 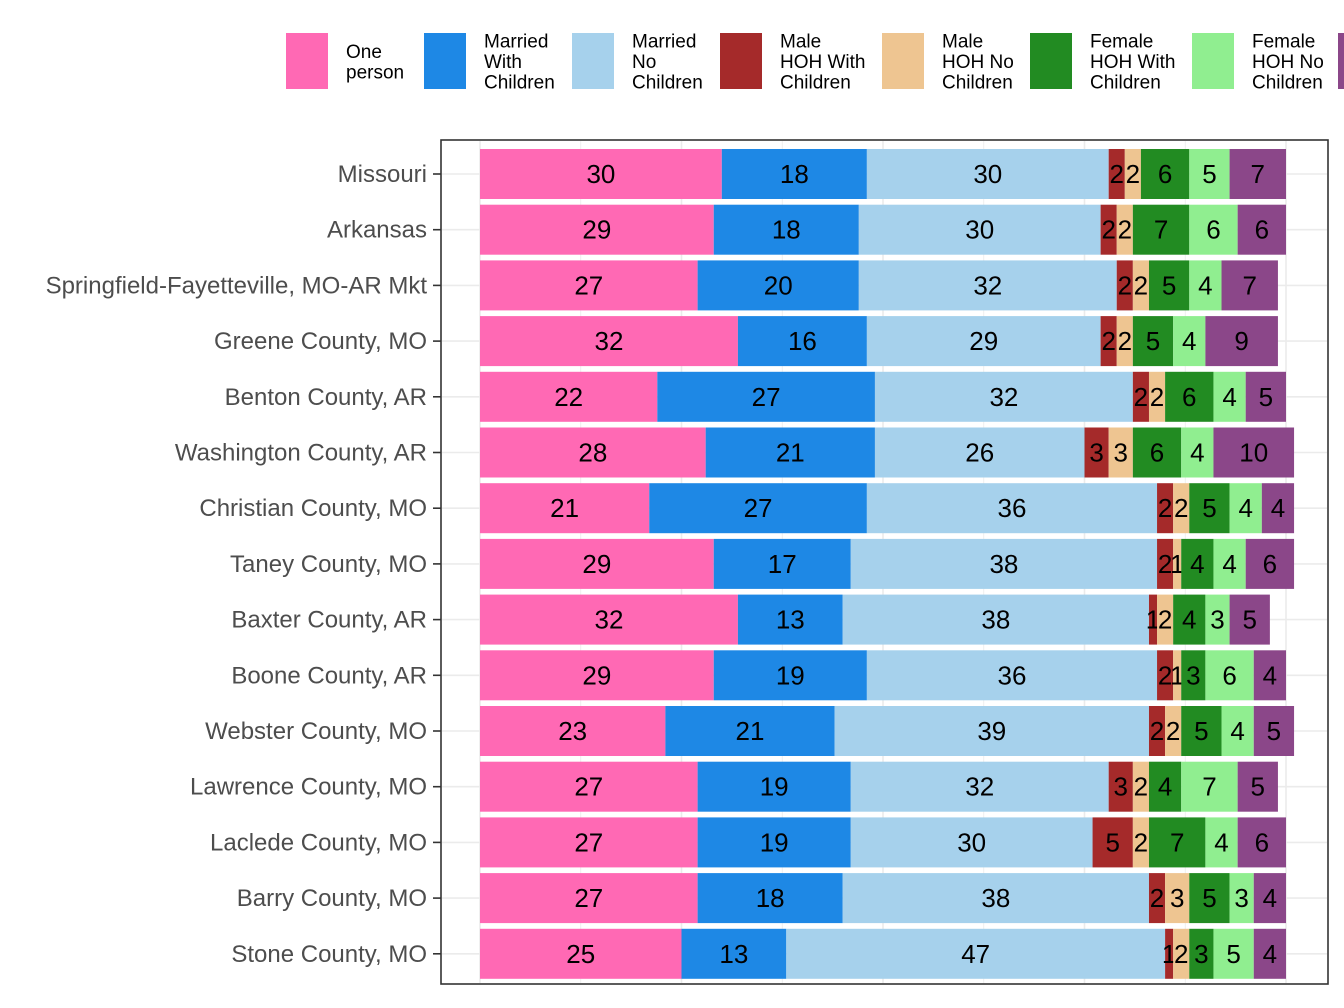 What do you see at coordinates (664, 42) in the screenshot?
I see `legend-label: Married` at bounding box center [664, 42].